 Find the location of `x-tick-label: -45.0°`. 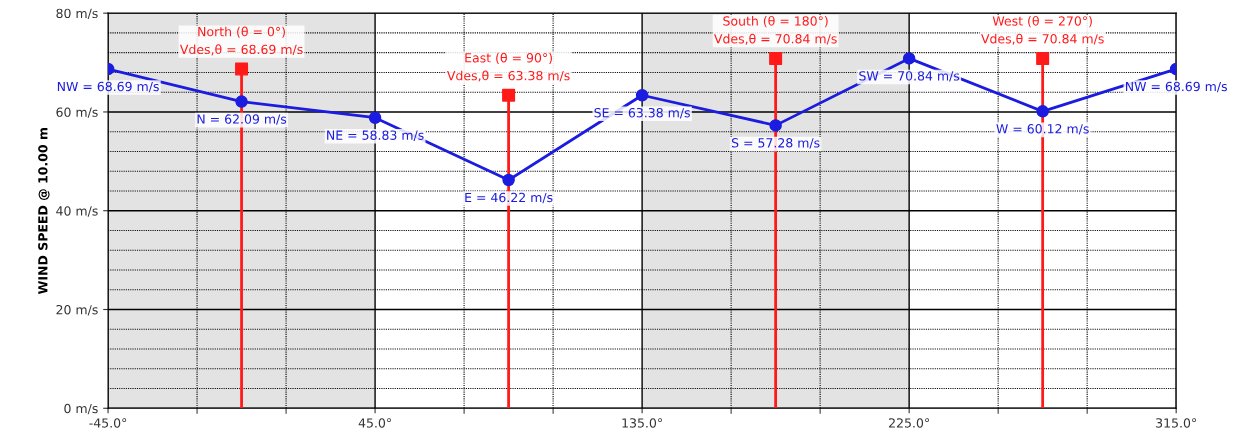

x-tick-label: -45.0° is located at coordinates (108, 423).